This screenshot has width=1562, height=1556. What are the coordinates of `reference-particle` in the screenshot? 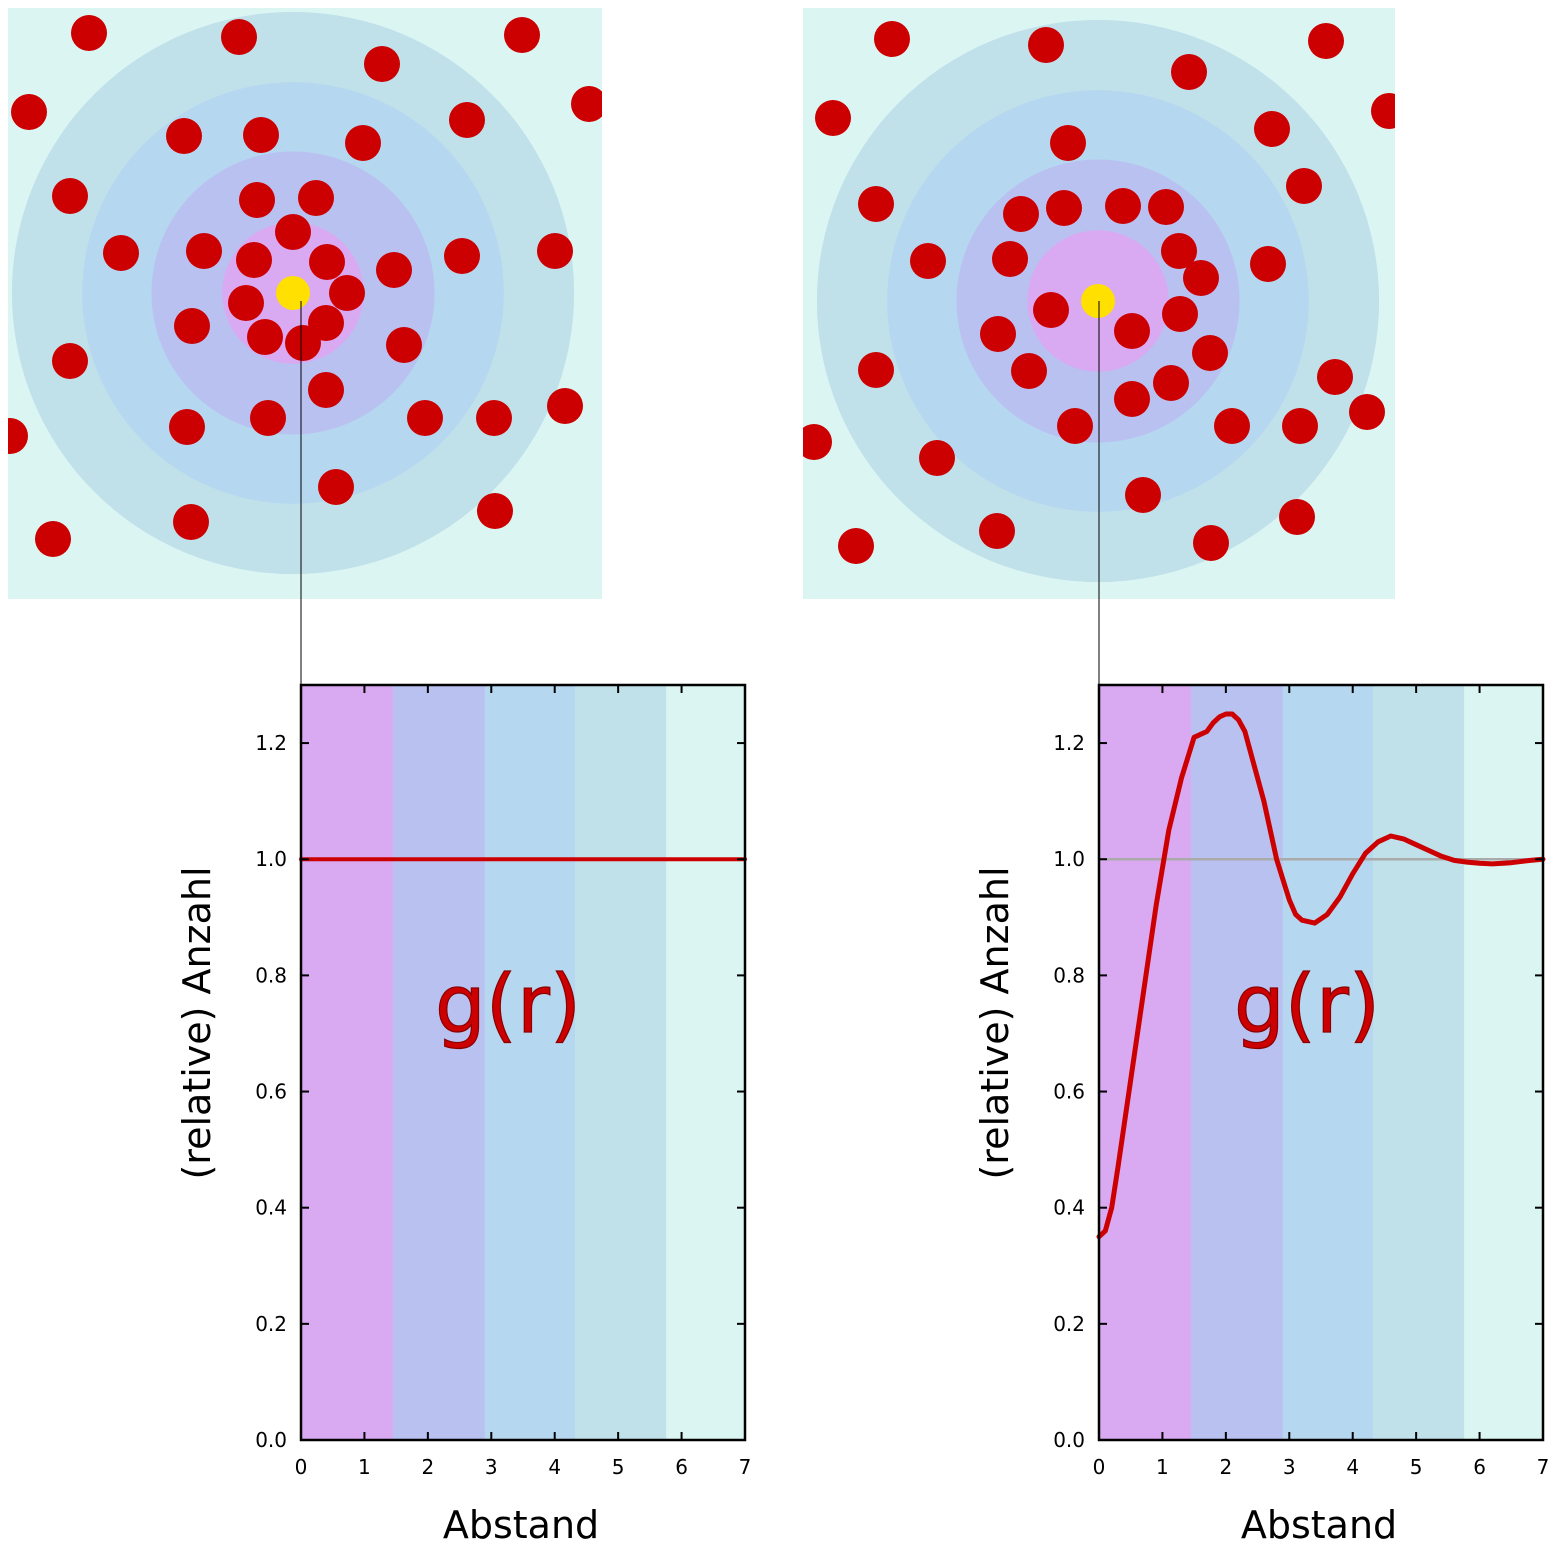 It's located at (293, 293).